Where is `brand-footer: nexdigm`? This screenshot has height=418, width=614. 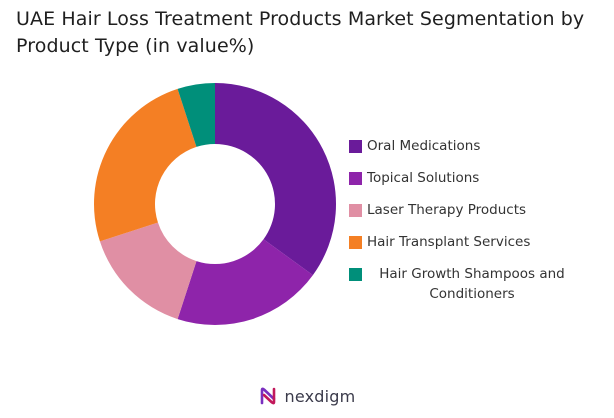
brand-footer: nexdigm is located at coordinates (307, 396).